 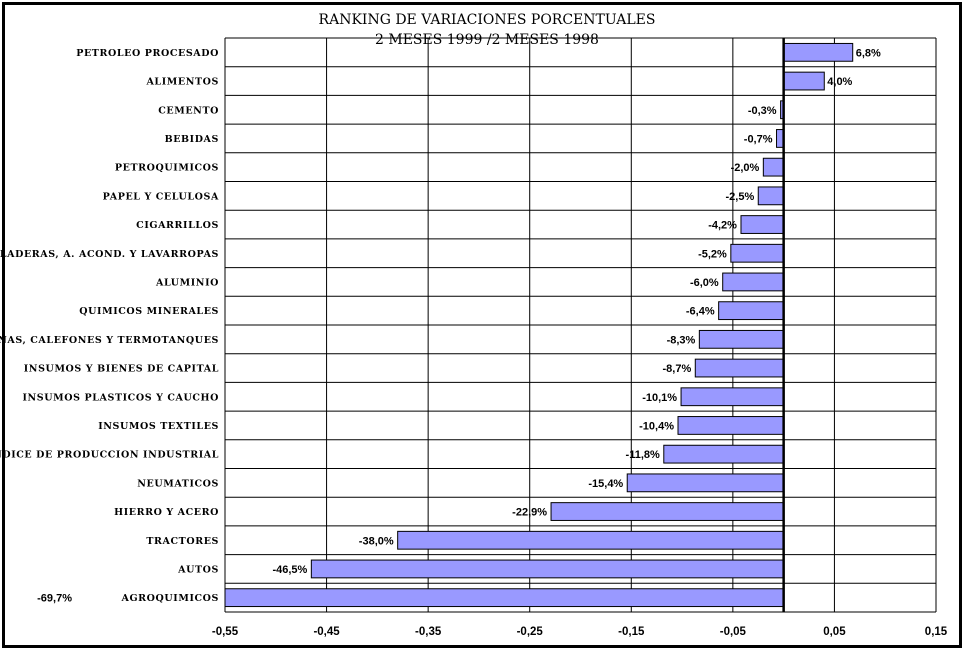 What do you see at coordinates (580, 632) in the screenshot?
I see `x-axis-ticks: -0,55 -0,45 -0,35 -0,25 -0,15 -0,05 0,05 0,15` at bounding box center [580, 632].